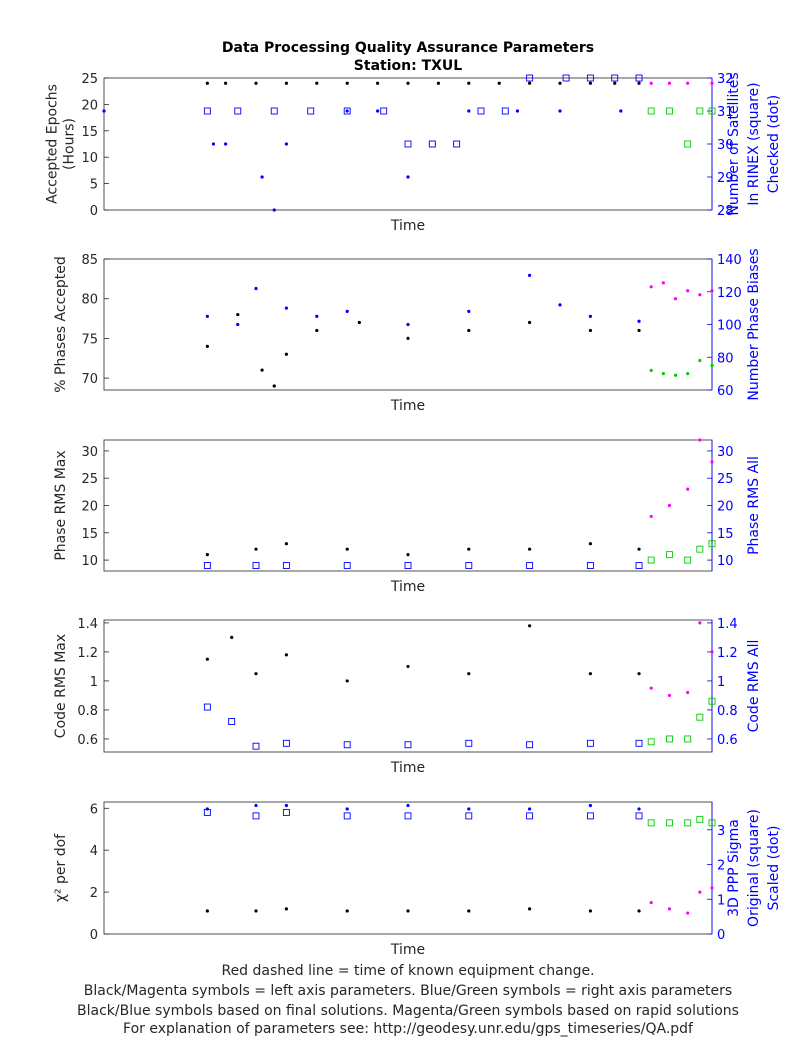 This screenshot has height=1050, width=800. Describe the element at coordinates (89, 379) in the screenshot. I see `left-tick-label: 70` at that location.